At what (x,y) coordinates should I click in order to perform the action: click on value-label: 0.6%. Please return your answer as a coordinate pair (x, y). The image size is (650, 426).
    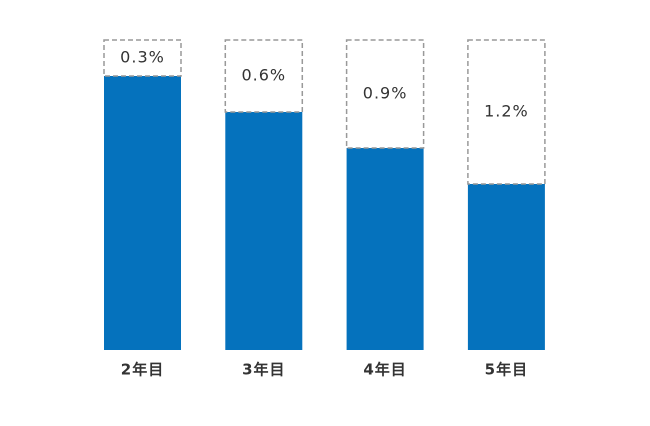
    Looking at the image, I should click on (263, 75).